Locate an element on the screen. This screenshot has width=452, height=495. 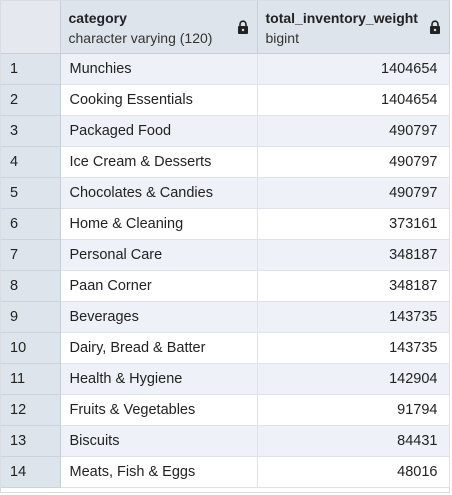
table-row: 4 Ice Cream & Desserts 490797 is located at coordinates (225, 162).